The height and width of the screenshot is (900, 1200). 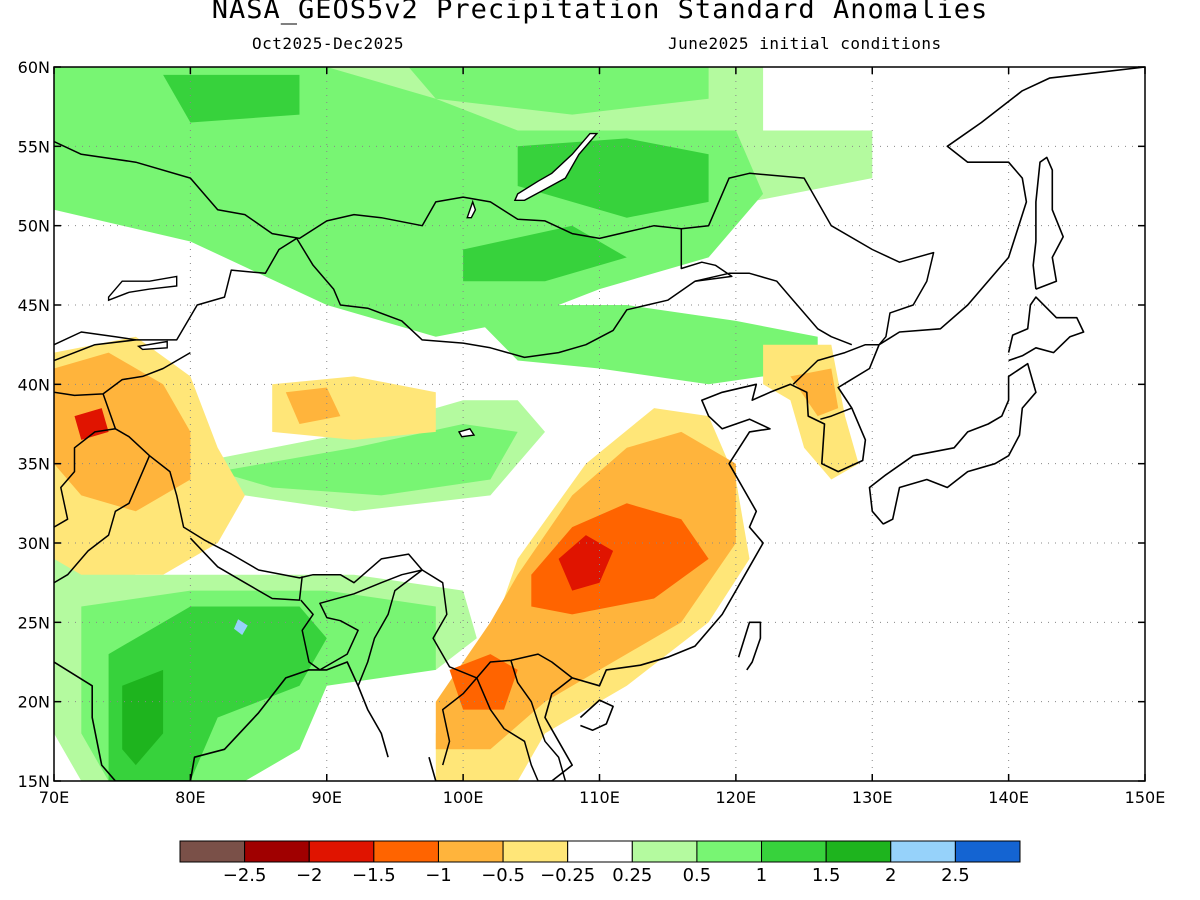 I want to click on border-china-west-south, so click(x=337, y=536).